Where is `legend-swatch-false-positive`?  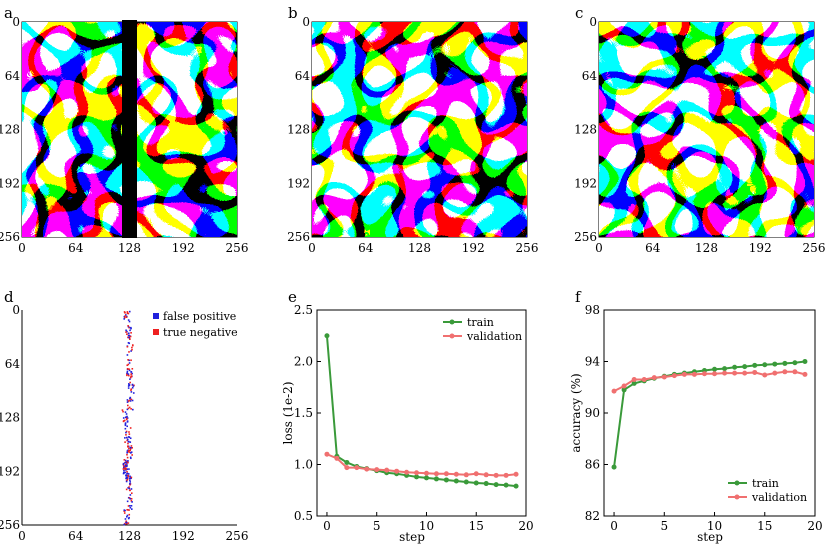 legend-swatch-false-positive is located at coordinates (156, 316).